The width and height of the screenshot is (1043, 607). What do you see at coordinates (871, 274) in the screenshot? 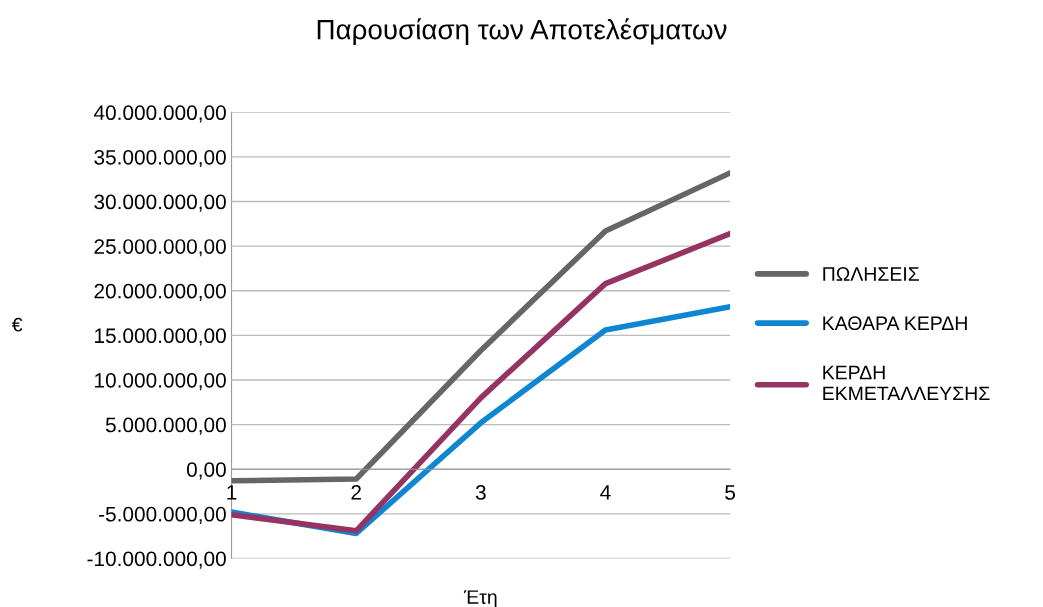
I see `legend-label: ΠΩΛΗΣΕΙΣ` at bounding box center [871, 274].